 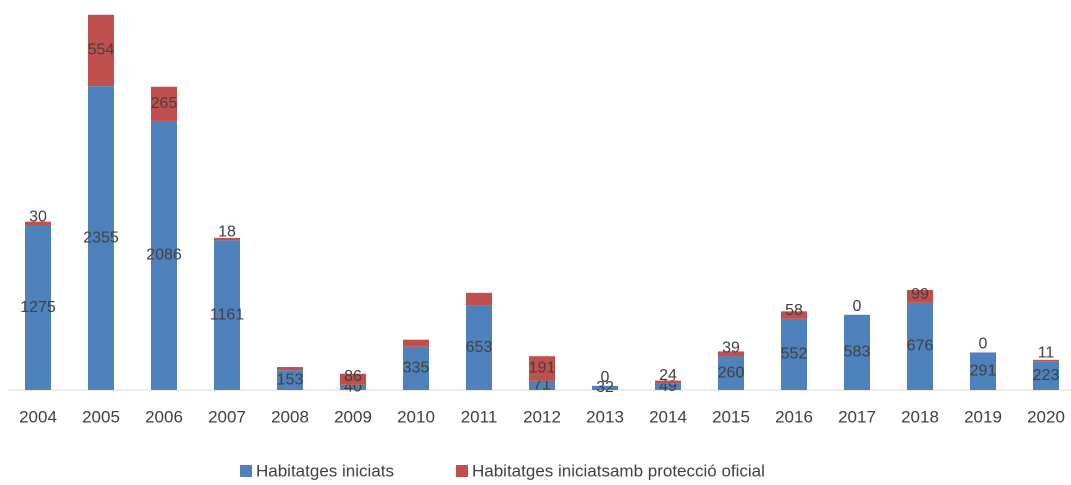 I want to click on x-tick-label: 2006, so click(x=164, y=416).